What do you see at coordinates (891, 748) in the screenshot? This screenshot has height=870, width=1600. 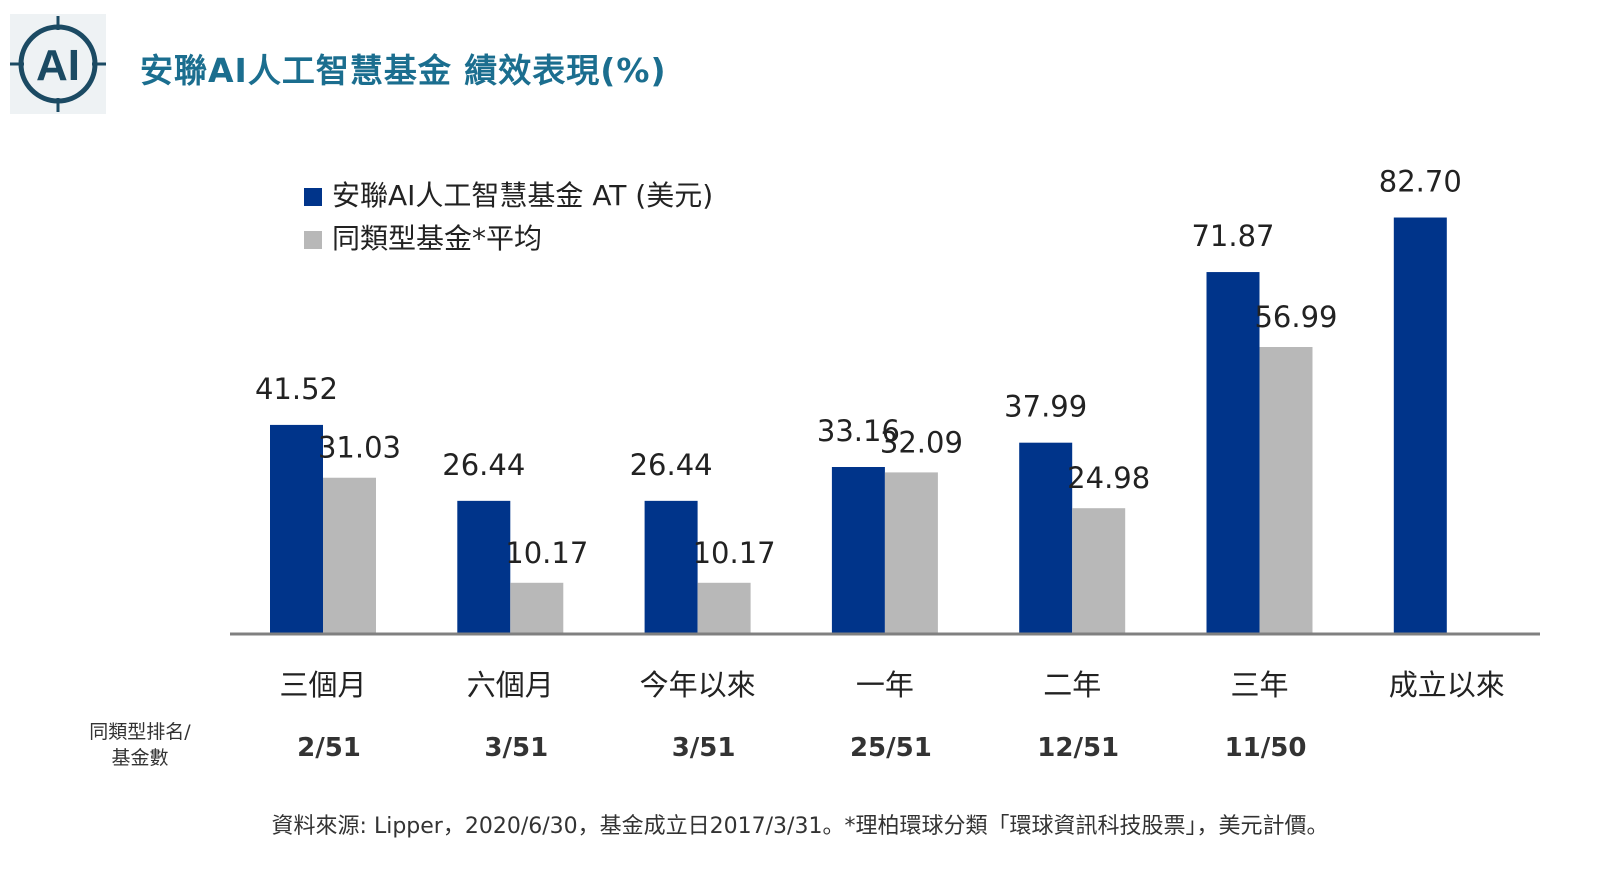 I see `ranking-value: 25/51` at bounding box center [891, 748].